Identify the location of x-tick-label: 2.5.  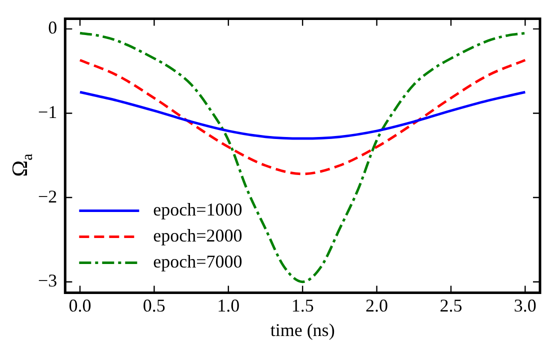
(451, 305).